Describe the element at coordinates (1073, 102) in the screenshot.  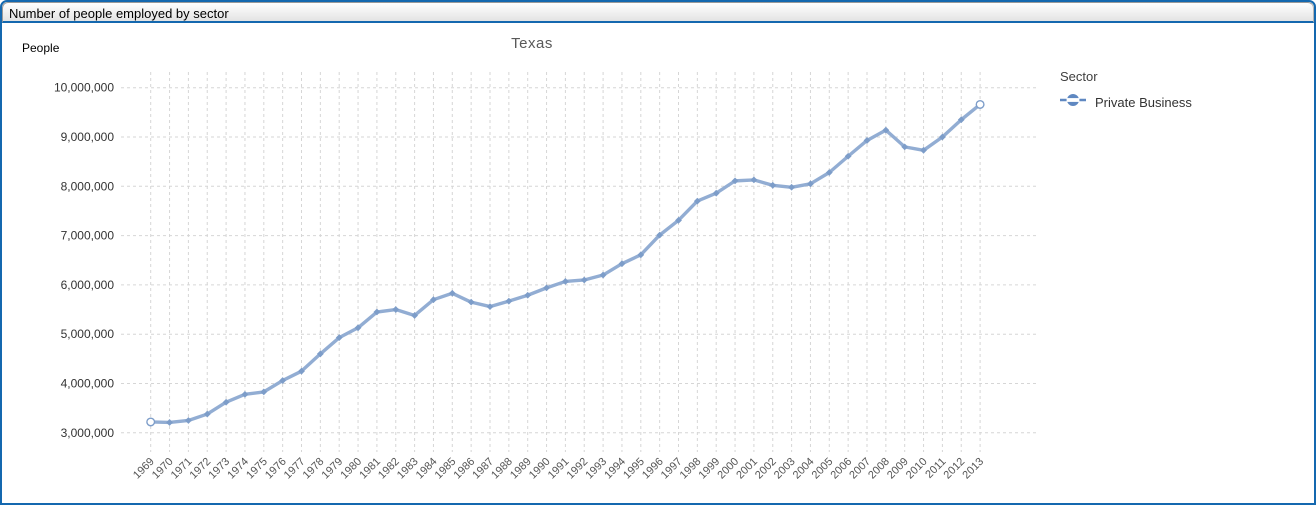
I see `series-marker-icon` at that location.